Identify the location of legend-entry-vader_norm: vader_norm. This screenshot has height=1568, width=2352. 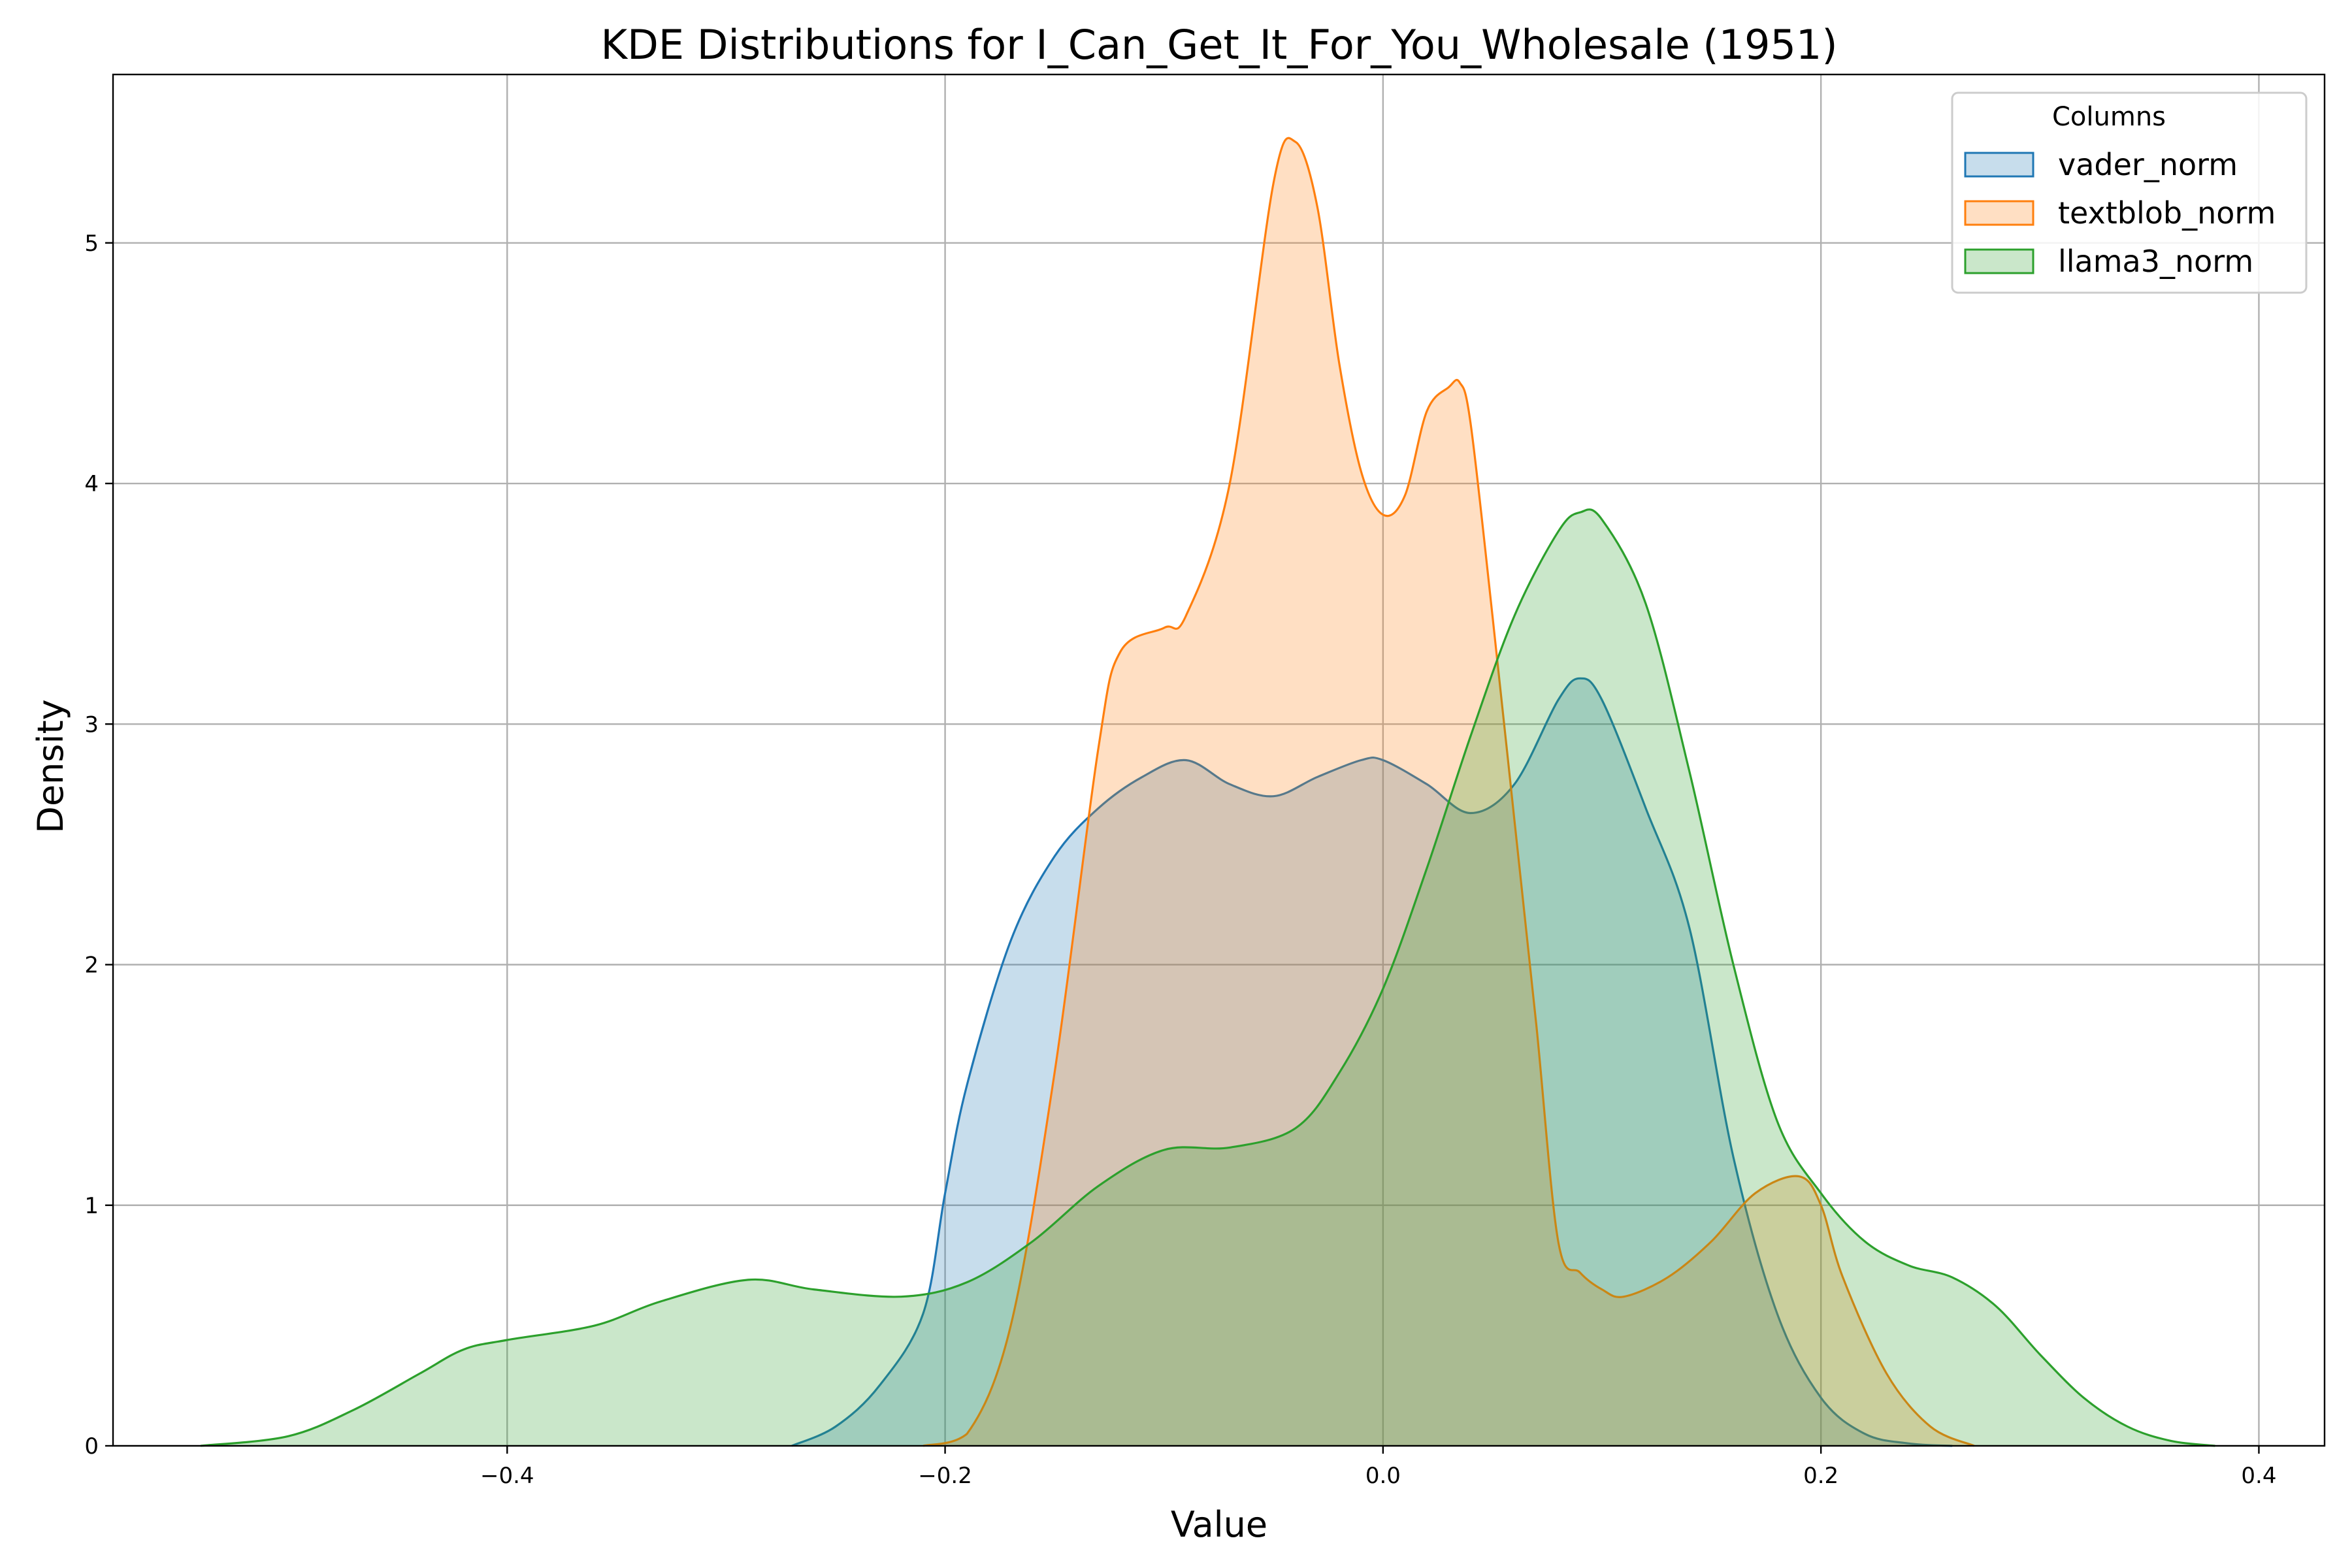
(2101, 164).